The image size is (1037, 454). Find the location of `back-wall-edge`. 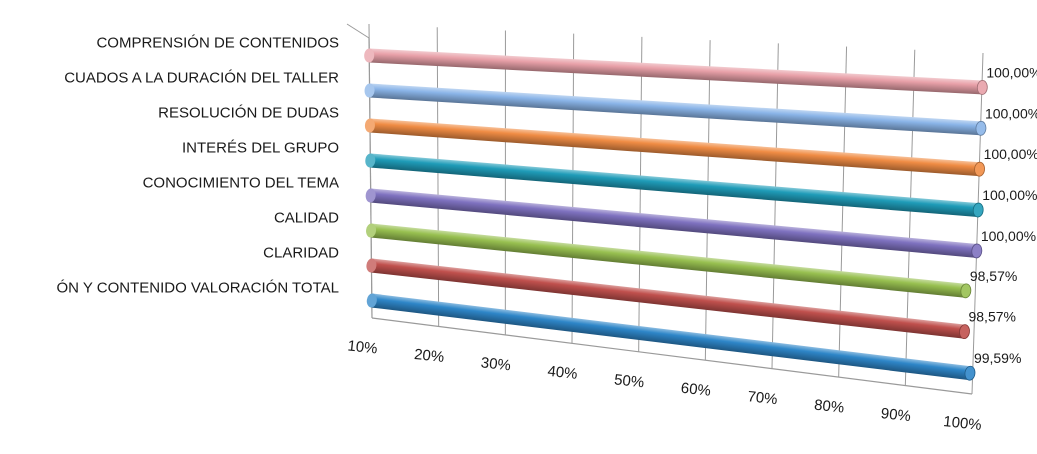

back-wall-edge is located at coordinates (358, 31).